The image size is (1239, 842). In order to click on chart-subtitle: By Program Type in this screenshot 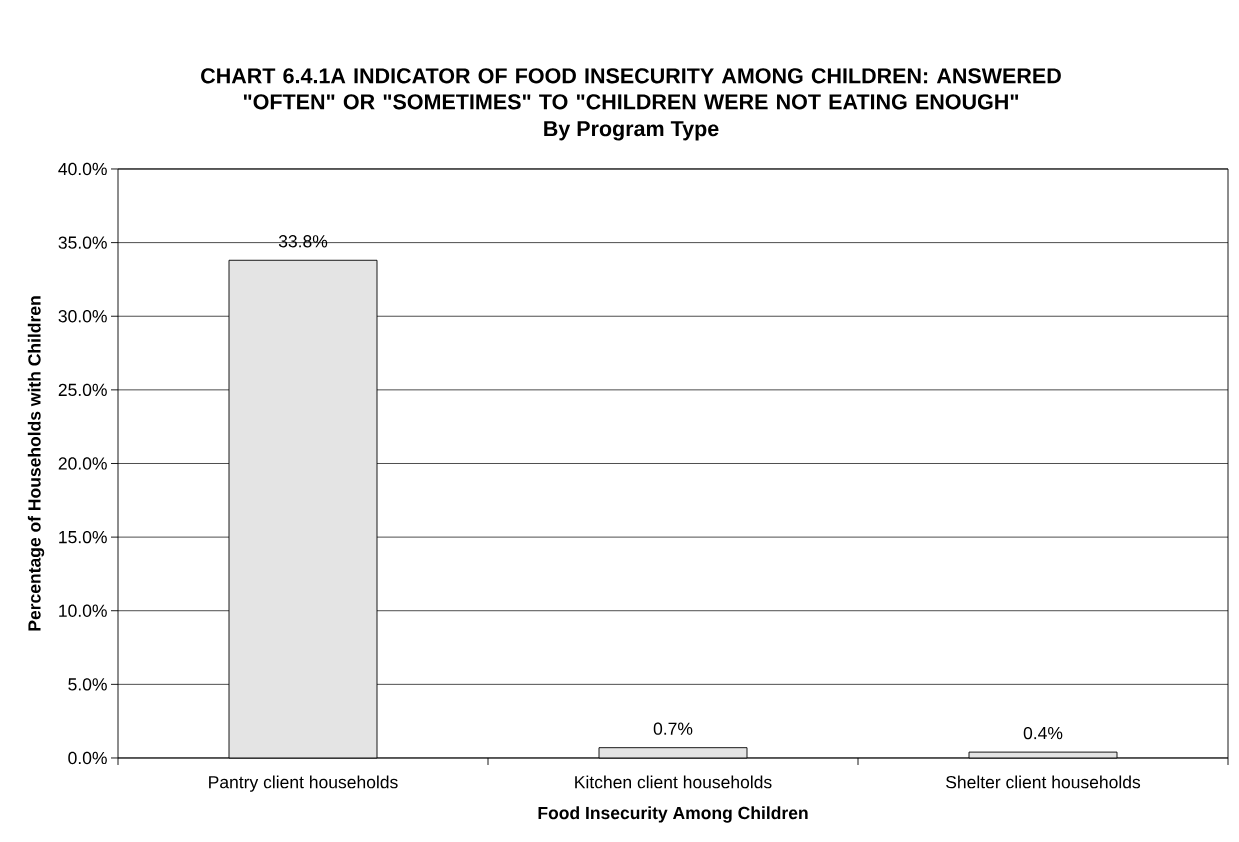, I will do `click(631, 131)`.